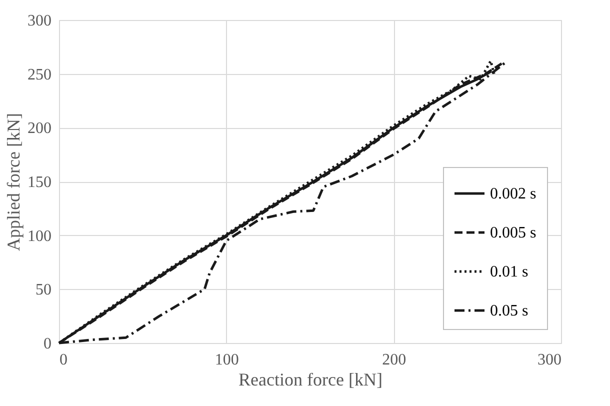  What do you see at coordinates (14, 182) in the screenshot?
I see `y-axis-title: Applied force [kN]` at bounding box center [14, 182].